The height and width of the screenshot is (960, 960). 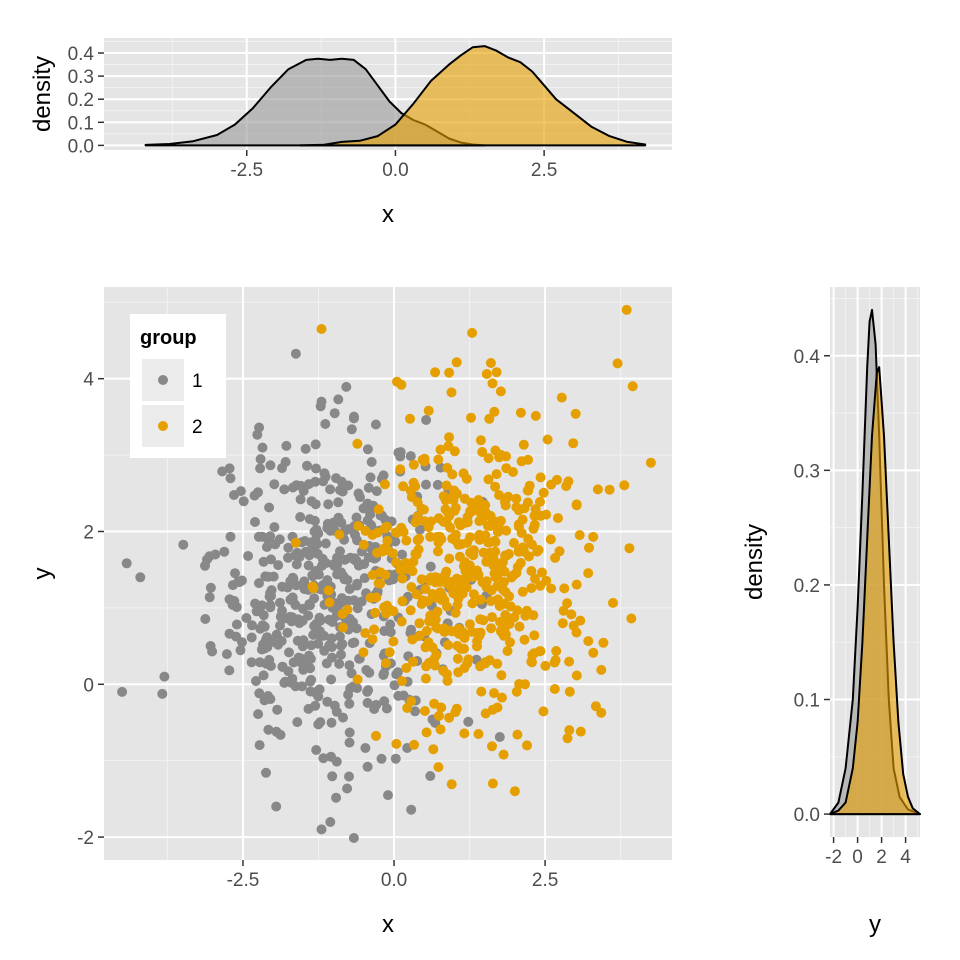 What do you see at coordinates (85, 838) in the screenshot?
I see `scatter-y-tick-label: -2` at bounding box center [85, 838].